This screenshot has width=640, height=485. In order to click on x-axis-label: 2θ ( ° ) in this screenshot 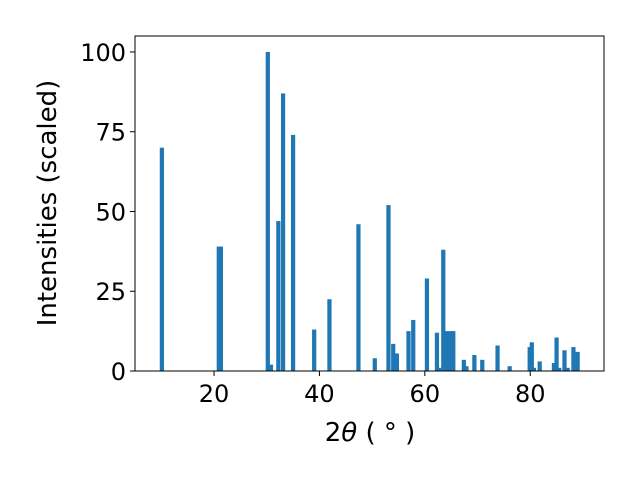, I will do `click(370, 433)`.